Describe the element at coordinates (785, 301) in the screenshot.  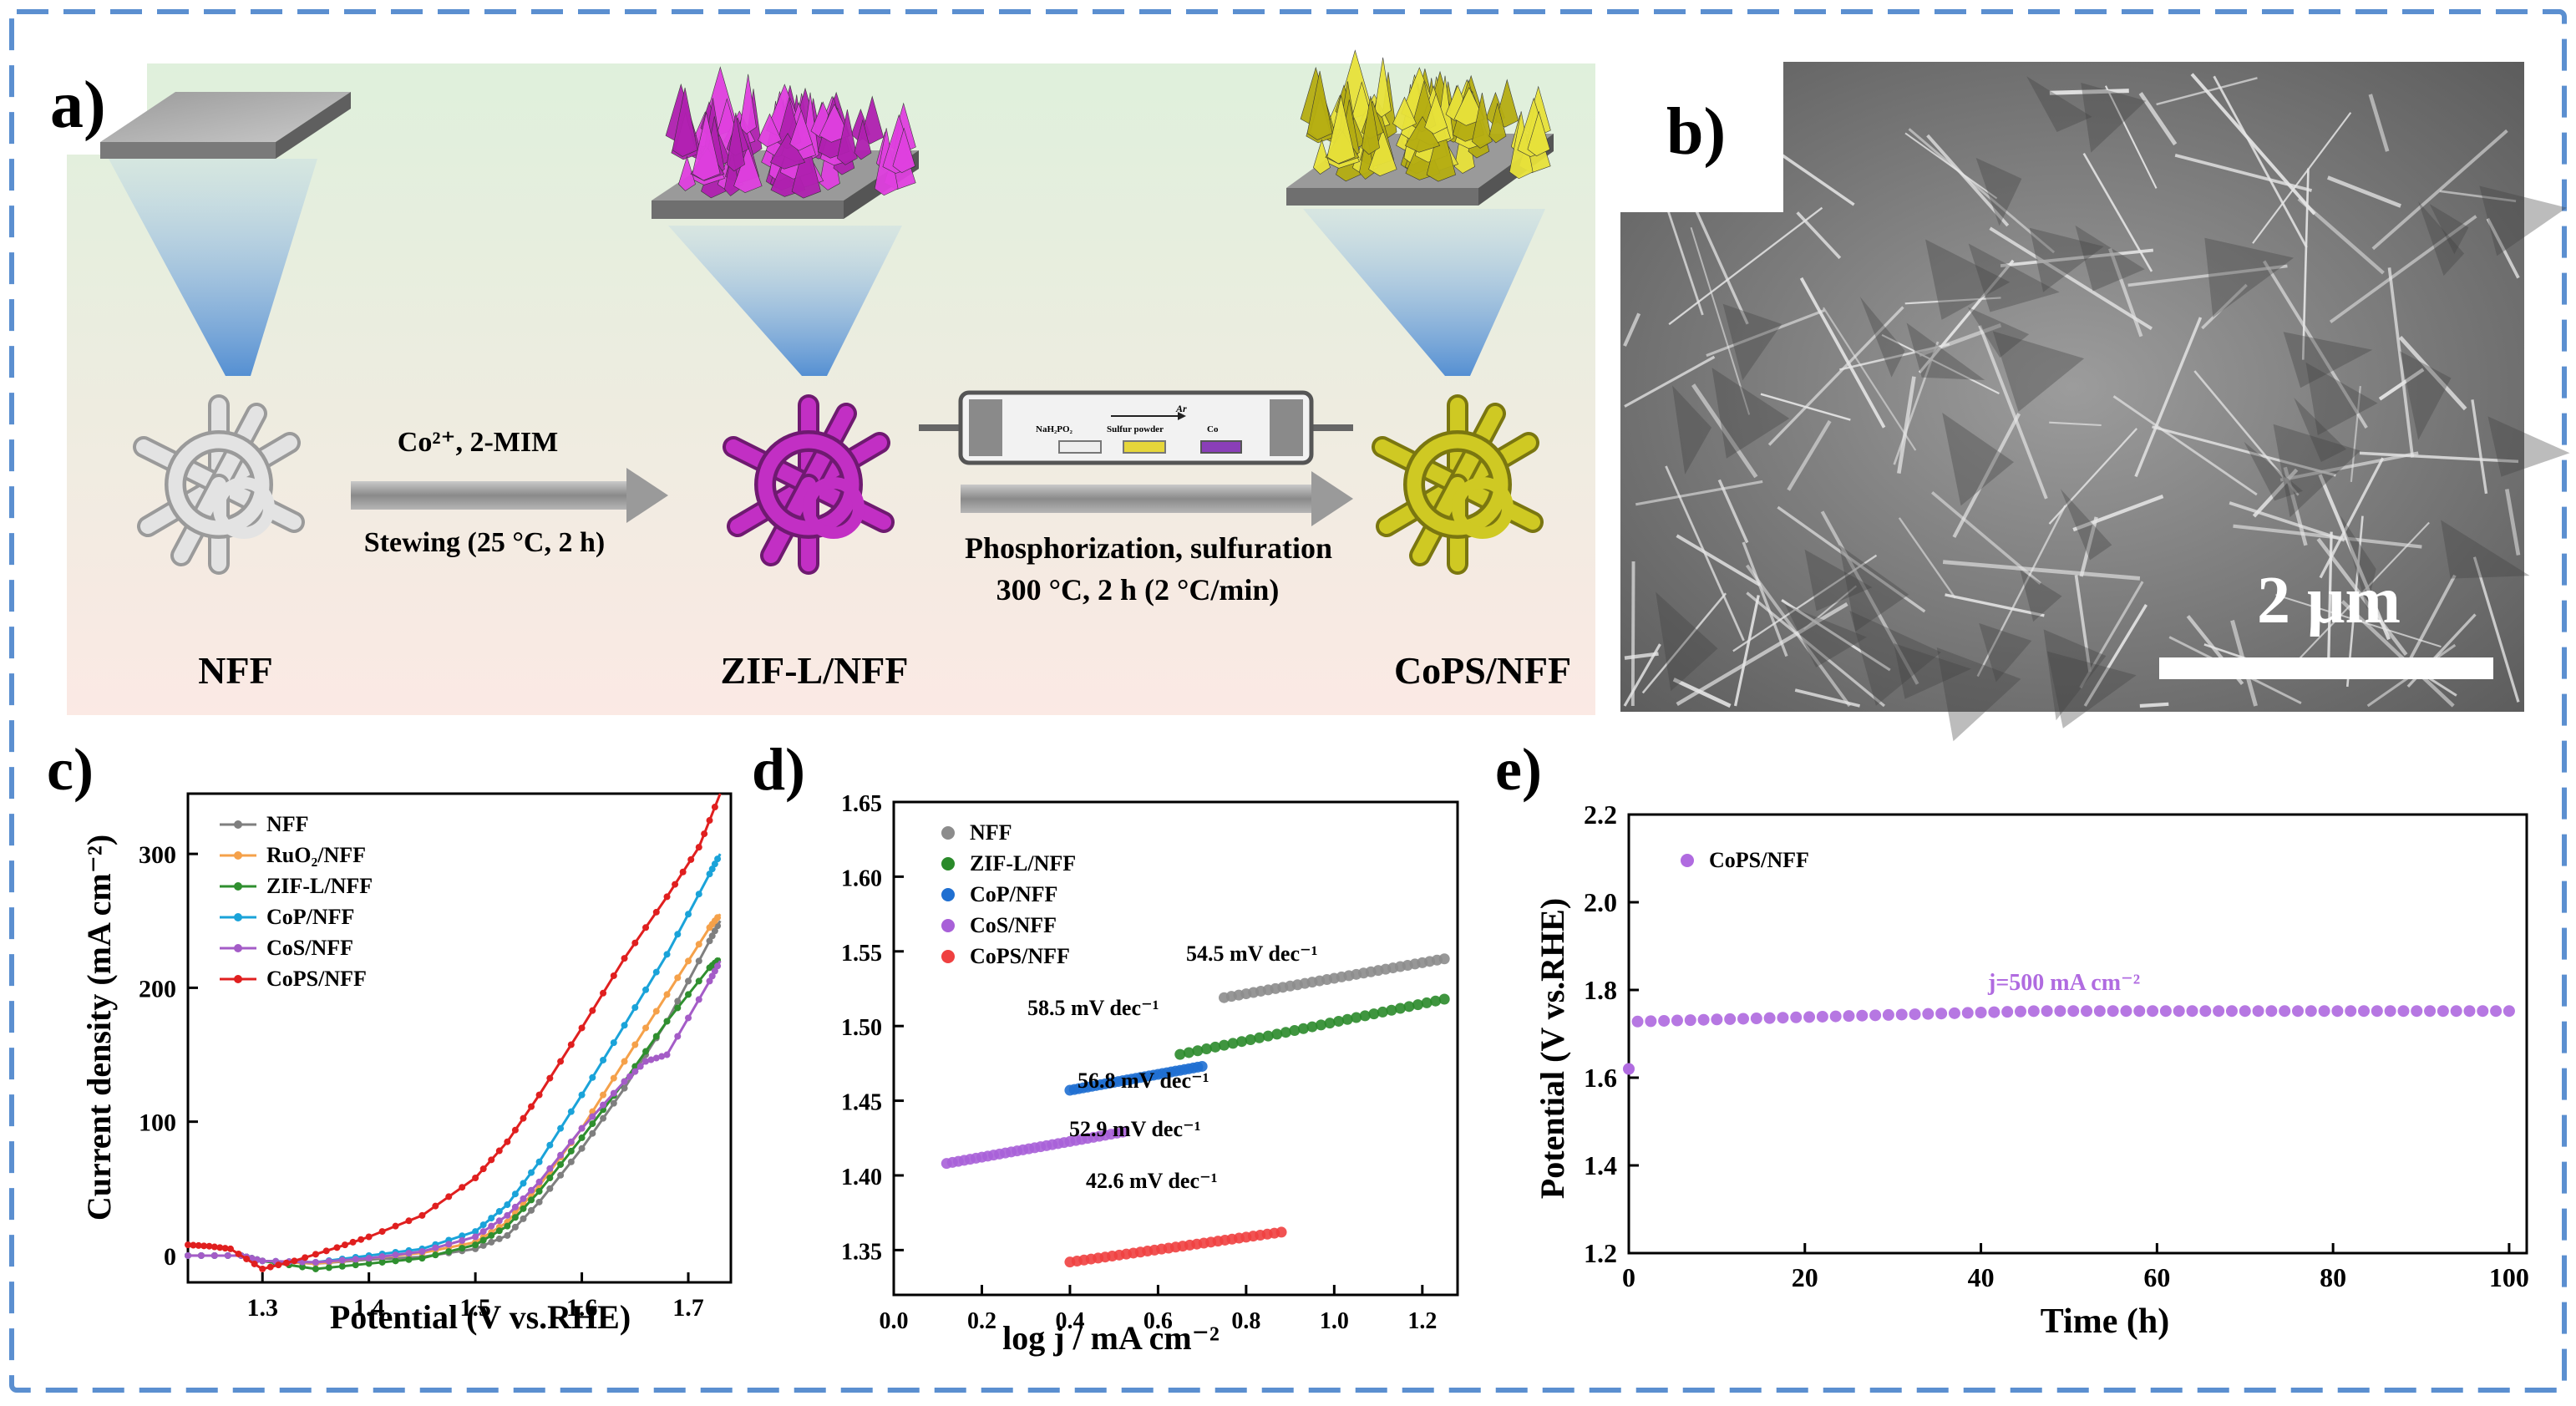
I see `beam-zif` at that location.